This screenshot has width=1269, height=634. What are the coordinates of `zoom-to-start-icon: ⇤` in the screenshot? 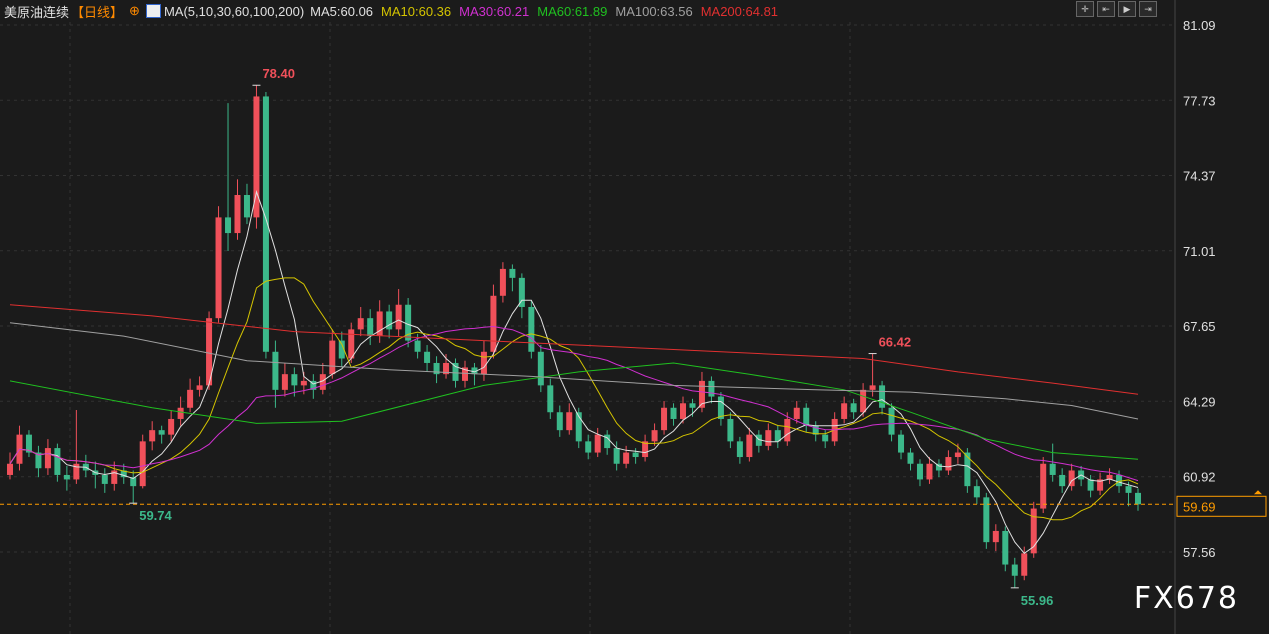 It's located at (1106, 9).